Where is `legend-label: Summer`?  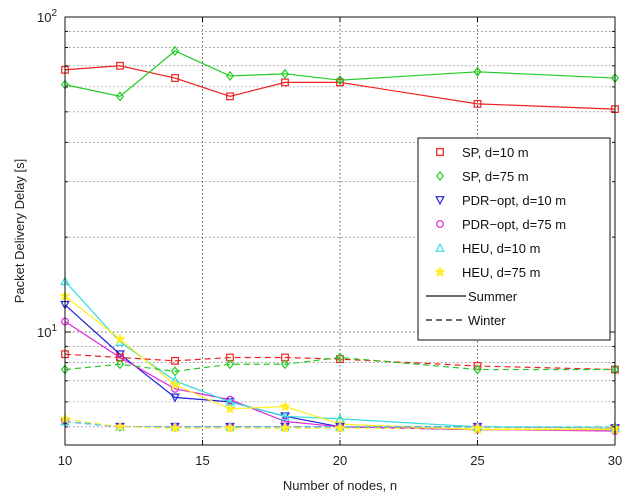
legend-label: Summer is located at coordinates (493, 296).